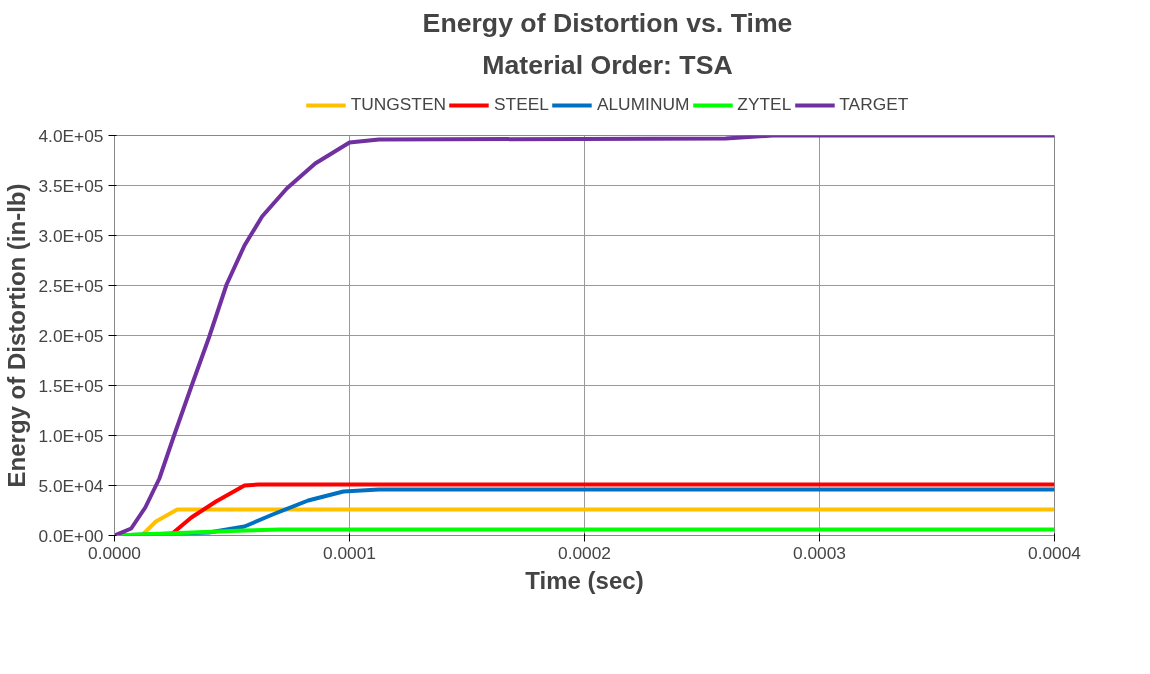 Image resolution: width=1150 pixels, height=674 pixels. Describe the element at coordinates (764, 104) in the screenshot. I see `legend-label: ZYTEL` at that location.